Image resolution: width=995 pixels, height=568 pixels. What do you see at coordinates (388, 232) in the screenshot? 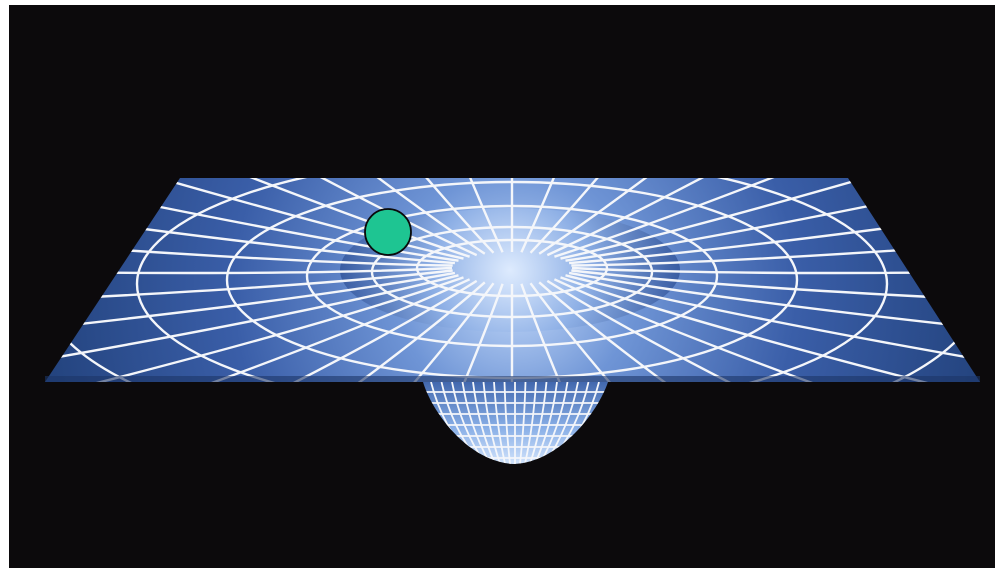
I see `marker-ball` at bounding box center [388, 232].